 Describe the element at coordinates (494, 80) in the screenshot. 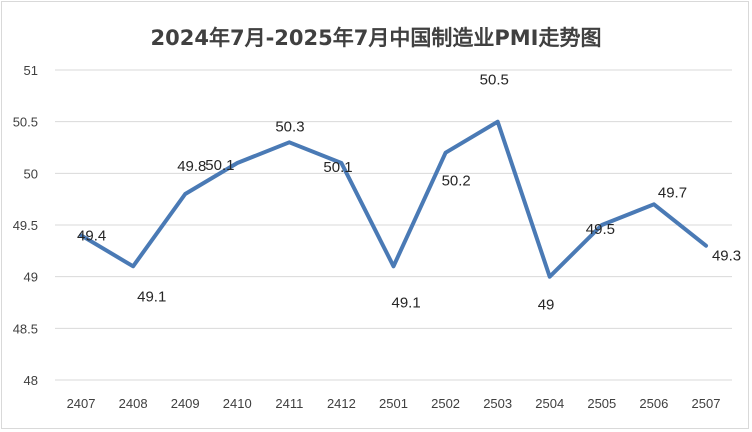

I see `data-label: 50.5` at that location.